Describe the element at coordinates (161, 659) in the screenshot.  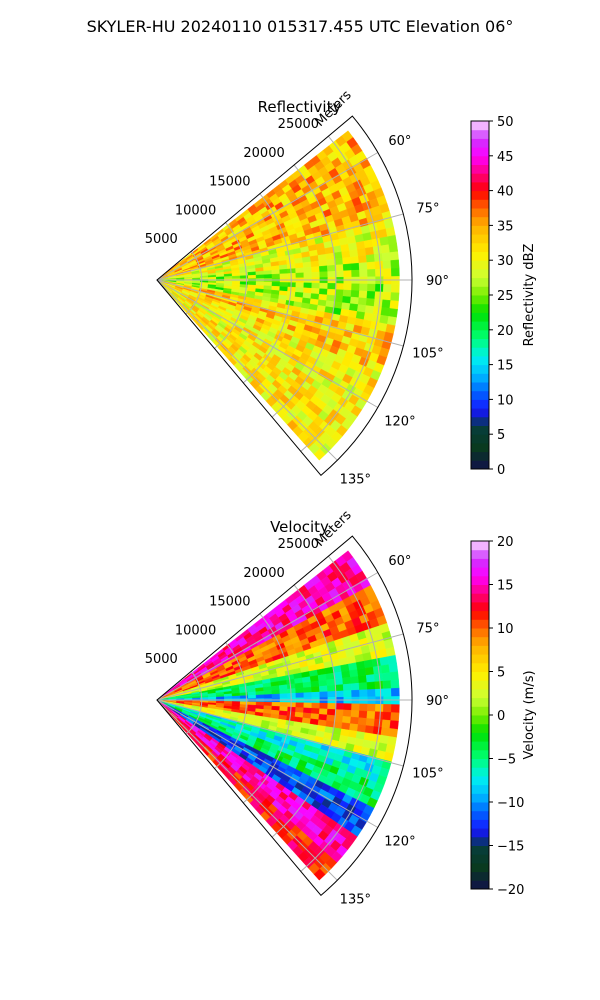
I see `range-tick-label: 5000` at that location.